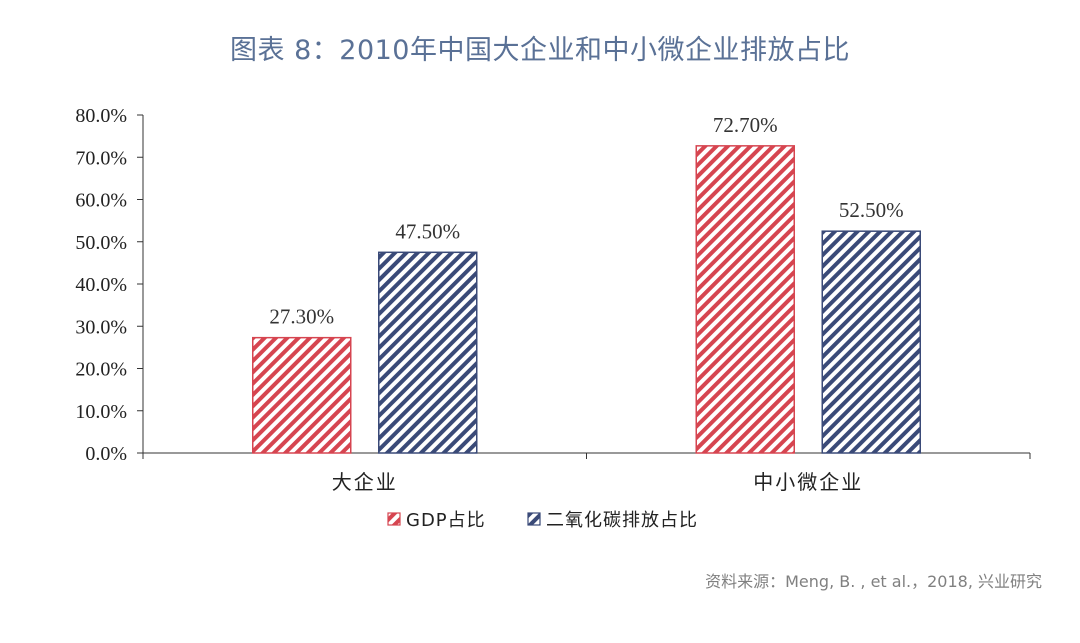  What do you see at coordinates (101, 243) in the screenshot?
I see `y-tick-label: 50.0%` at bounding box center [101, 243].